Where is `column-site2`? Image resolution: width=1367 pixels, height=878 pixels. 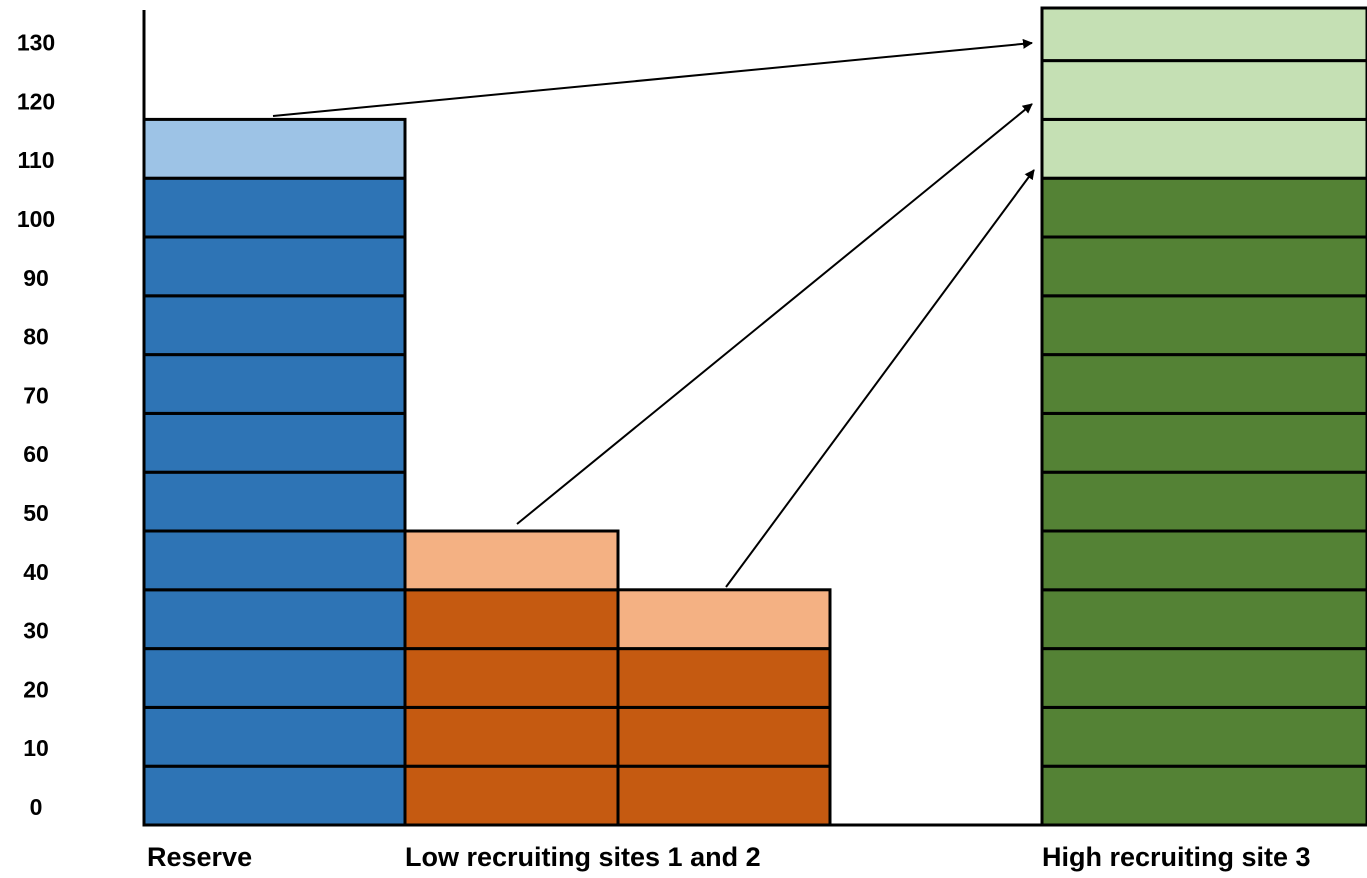 column-site2 is located at coordinates (724, 707).